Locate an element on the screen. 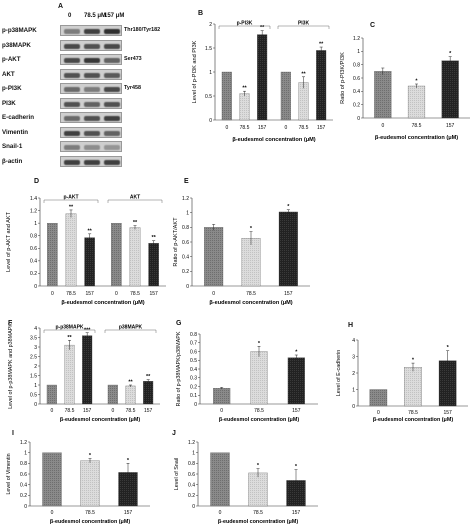  significance-label: *** is located at coordinates (87, 330).